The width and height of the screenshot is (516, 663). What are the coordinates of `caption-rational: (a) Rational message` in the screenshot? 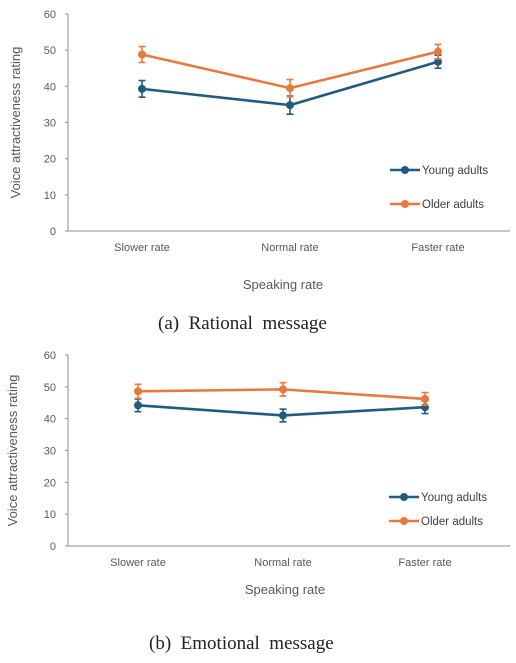 It's located at (242, 323).